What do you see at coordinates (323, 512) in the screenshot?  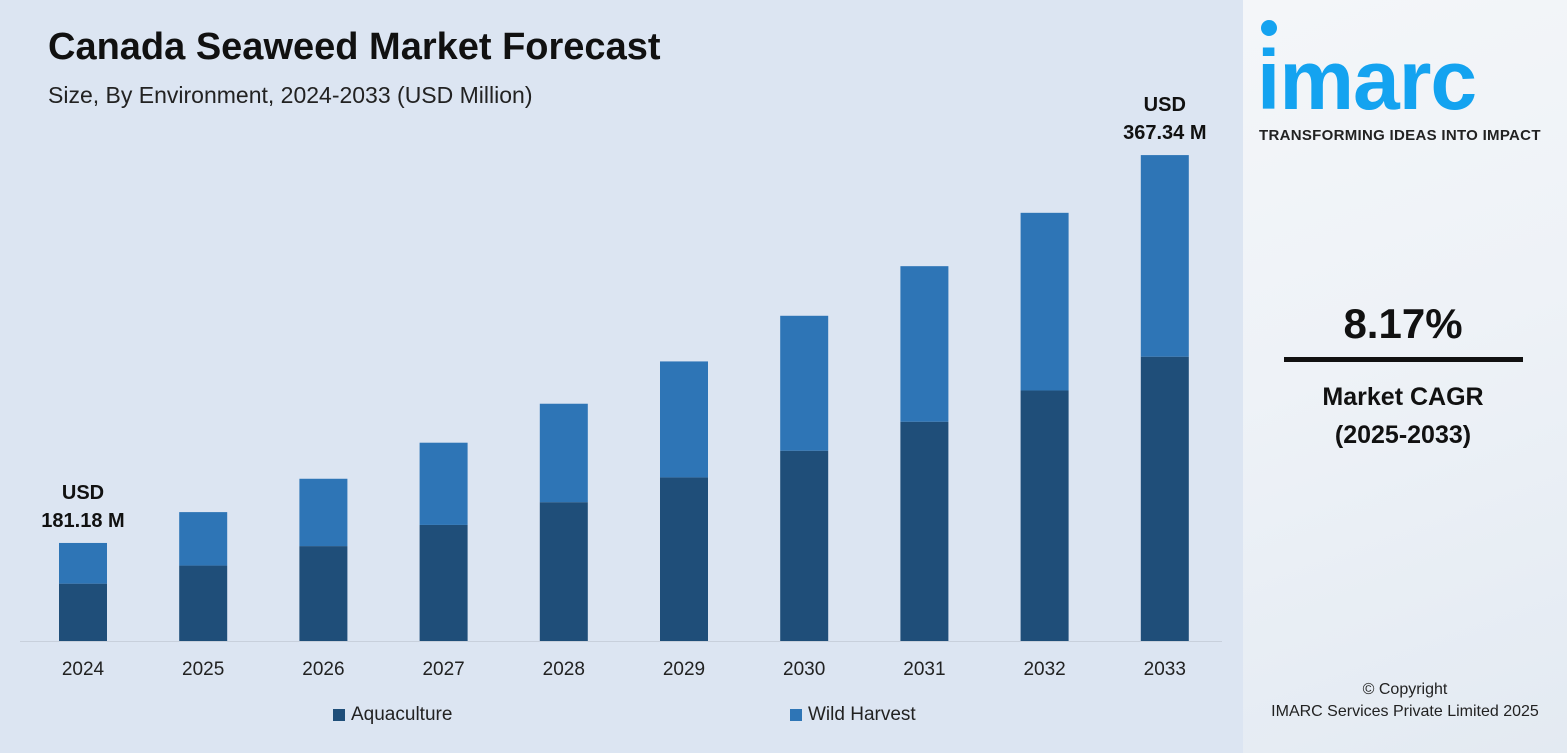 I see `bar-wild-harvest-2026` at bounding box center [323, 512].